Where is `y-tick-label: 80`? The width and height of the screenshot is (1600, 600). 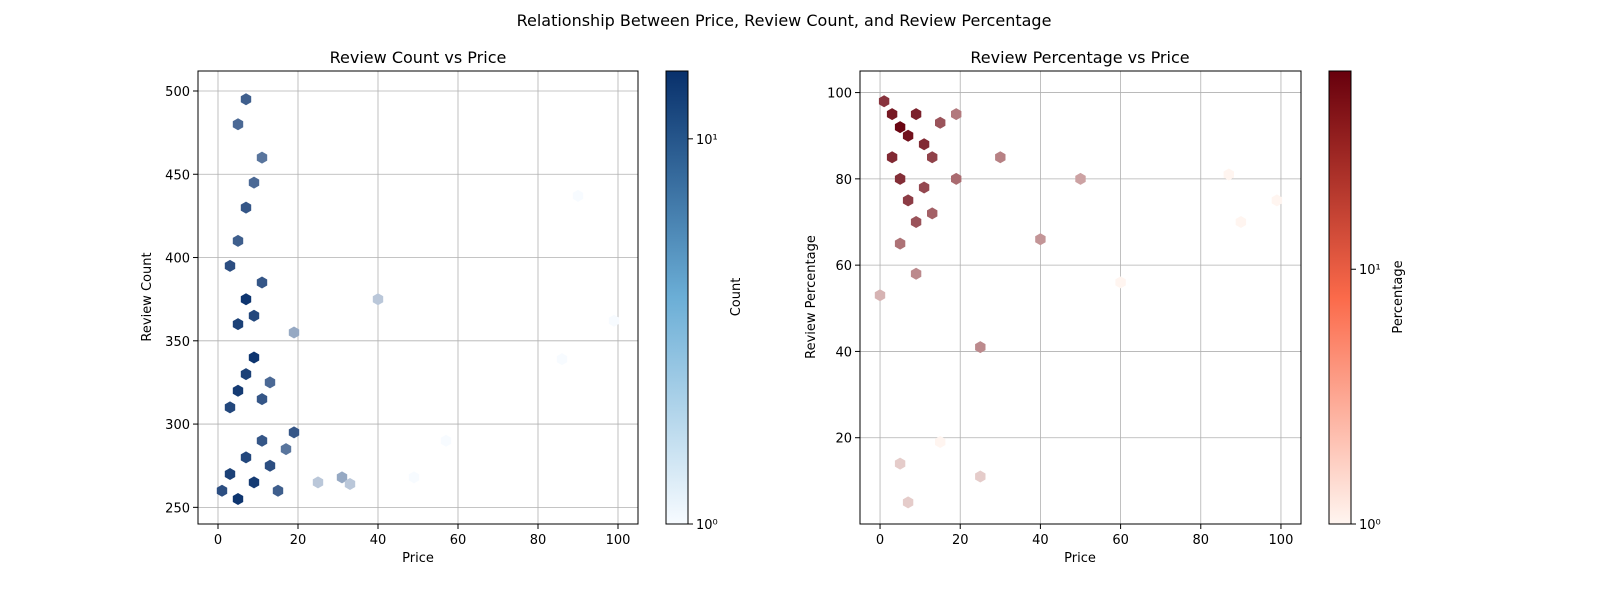 y-tick-label: 80 is located at coordinates (843, 180).